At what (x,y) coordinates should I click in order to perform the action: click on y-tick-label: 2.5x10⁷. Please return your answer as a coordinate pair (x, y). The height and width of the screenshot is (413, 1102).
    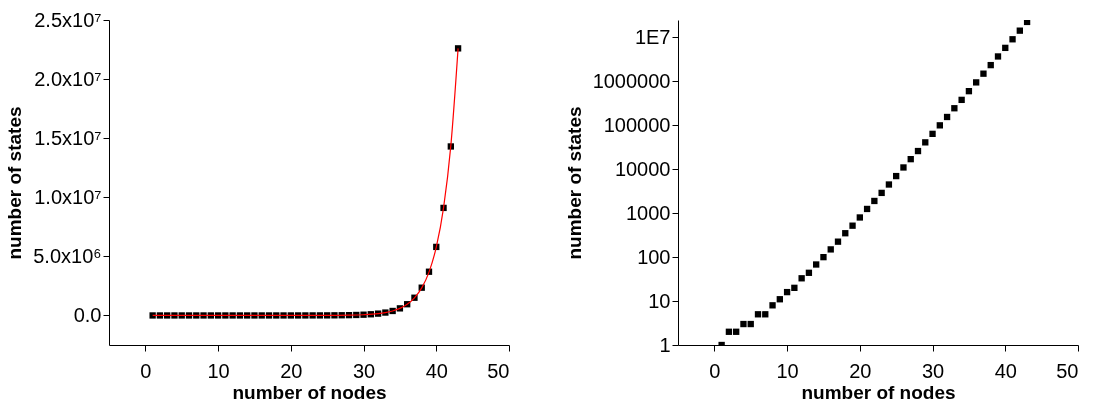
    Looking at the image, I should click on (68, 19).